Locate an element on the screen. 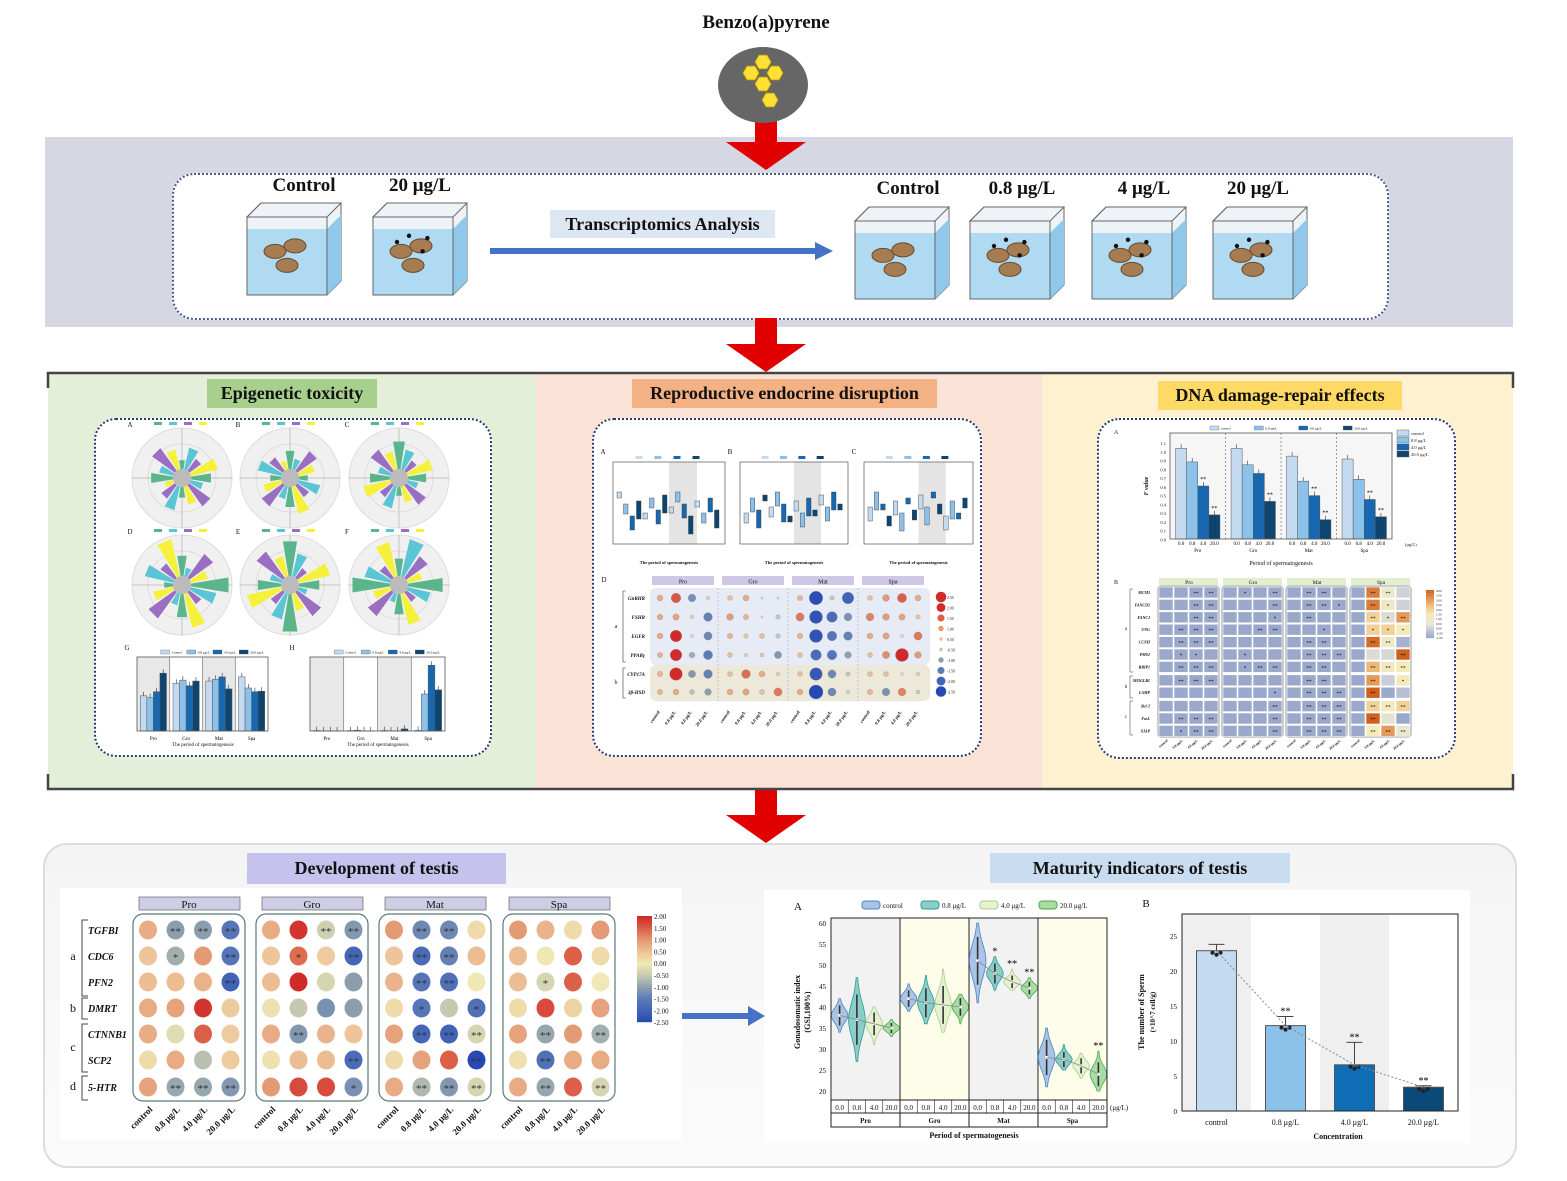 This screenshot has height=1181, width=1567. dose-tick: 0.8 is located at coordinates (995, 1108).